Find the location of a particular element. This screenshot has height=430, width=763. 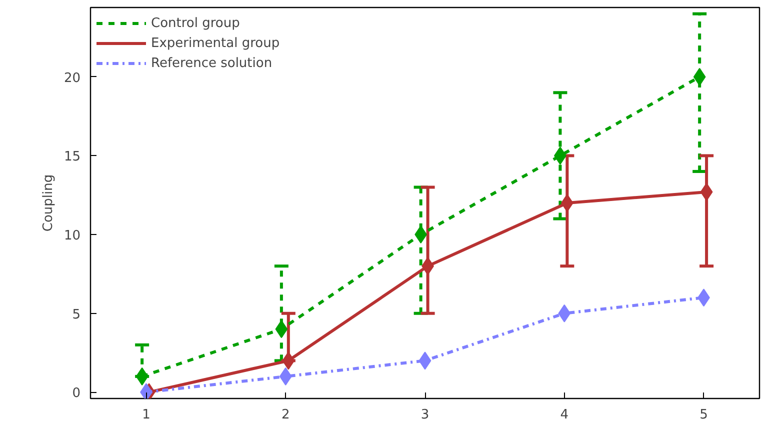

x-tick-label: 5 is located at coordinates (704, 415).